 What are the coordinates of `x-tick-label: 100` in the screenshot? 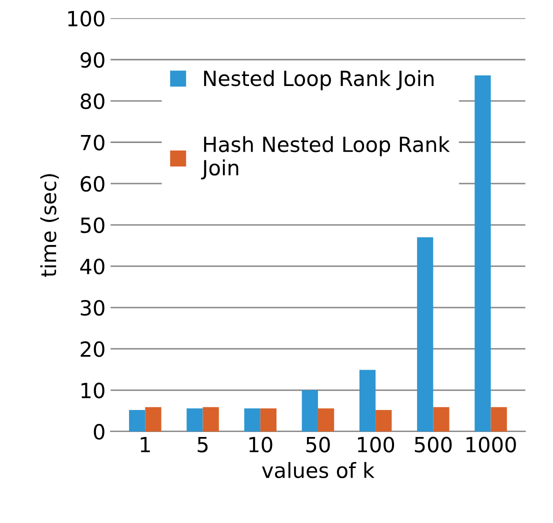 It's located at (376, 444).